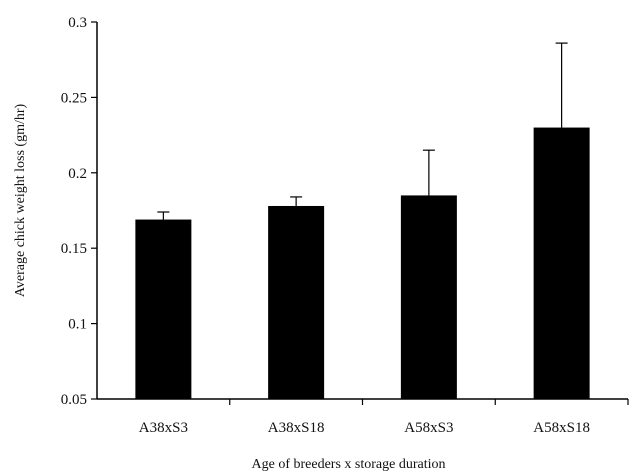 The height and width of the screenshot is (475, 644). Describe the element at coordinates (74, 249) in the screenshot. I see `y-tick-label: 0.15` at that location.